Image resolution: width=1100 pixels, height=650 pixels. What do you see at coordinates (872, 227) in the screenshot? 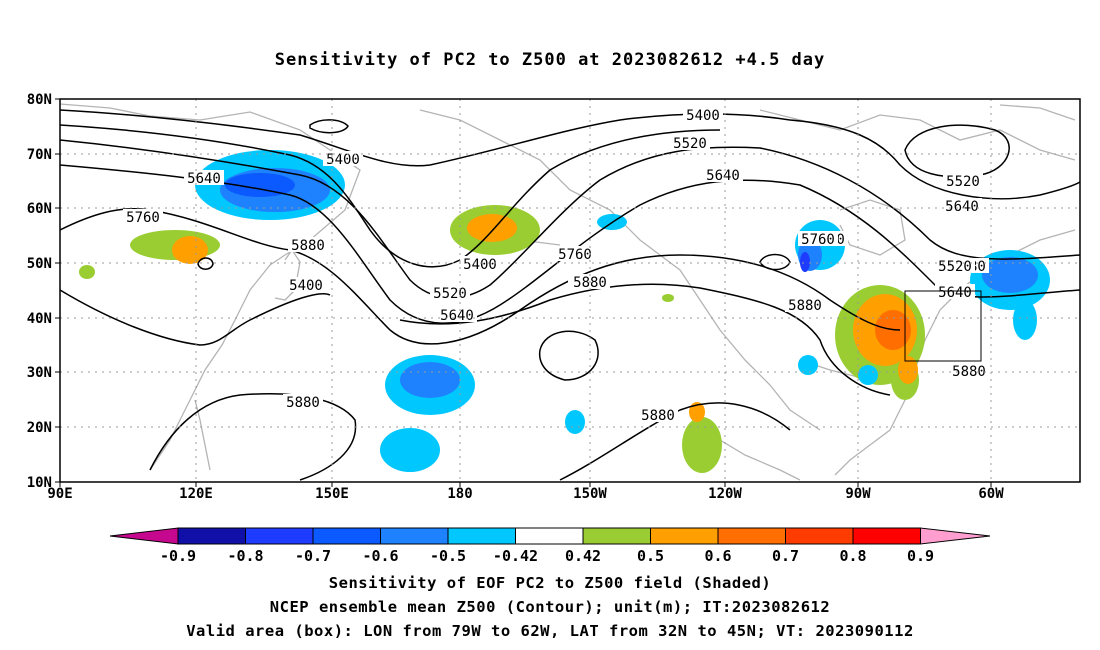
I see `coast-hudson` at bounding box center [872, 227].